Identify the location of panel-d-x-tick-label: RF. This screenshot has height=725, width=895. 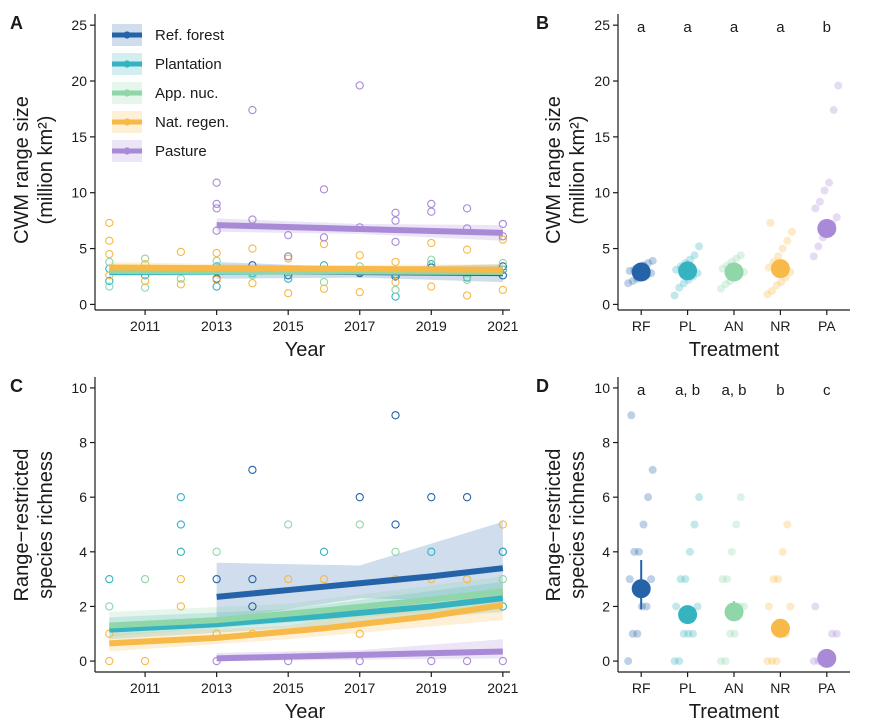
(641, 688).